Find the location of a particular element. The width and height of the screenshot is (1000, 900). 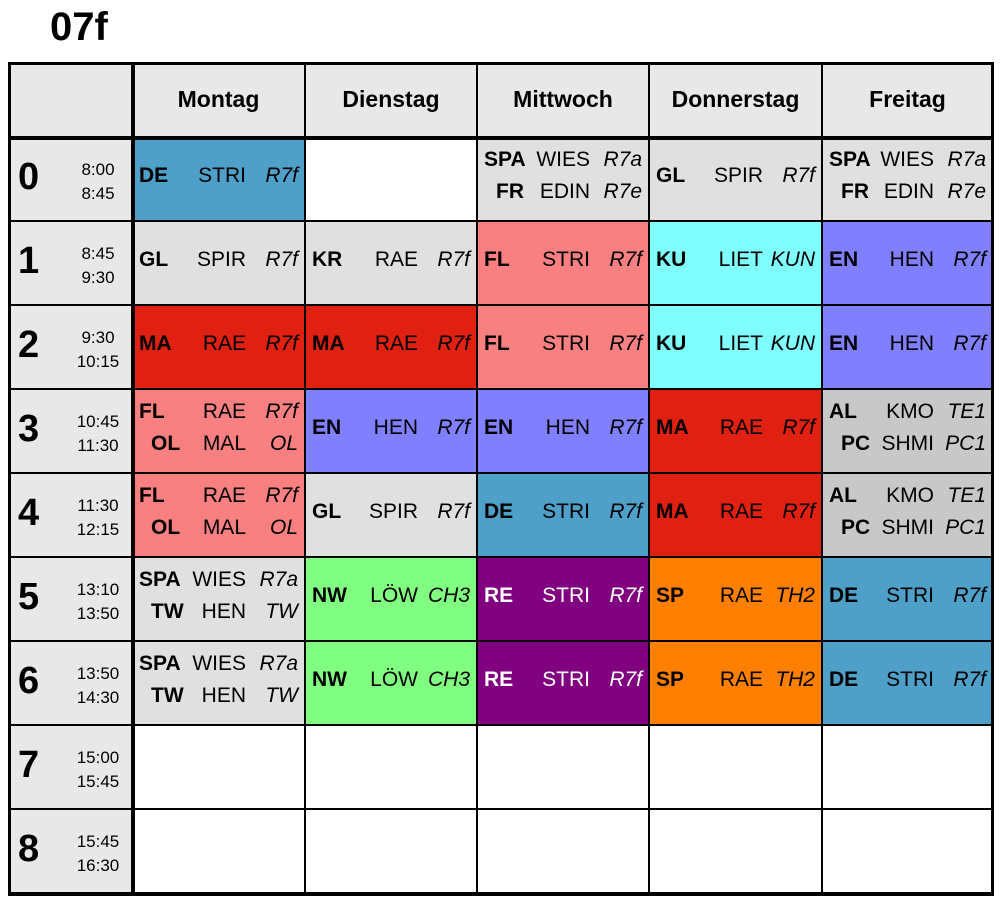

period-number: 5 is located at coordinates (29, 597).